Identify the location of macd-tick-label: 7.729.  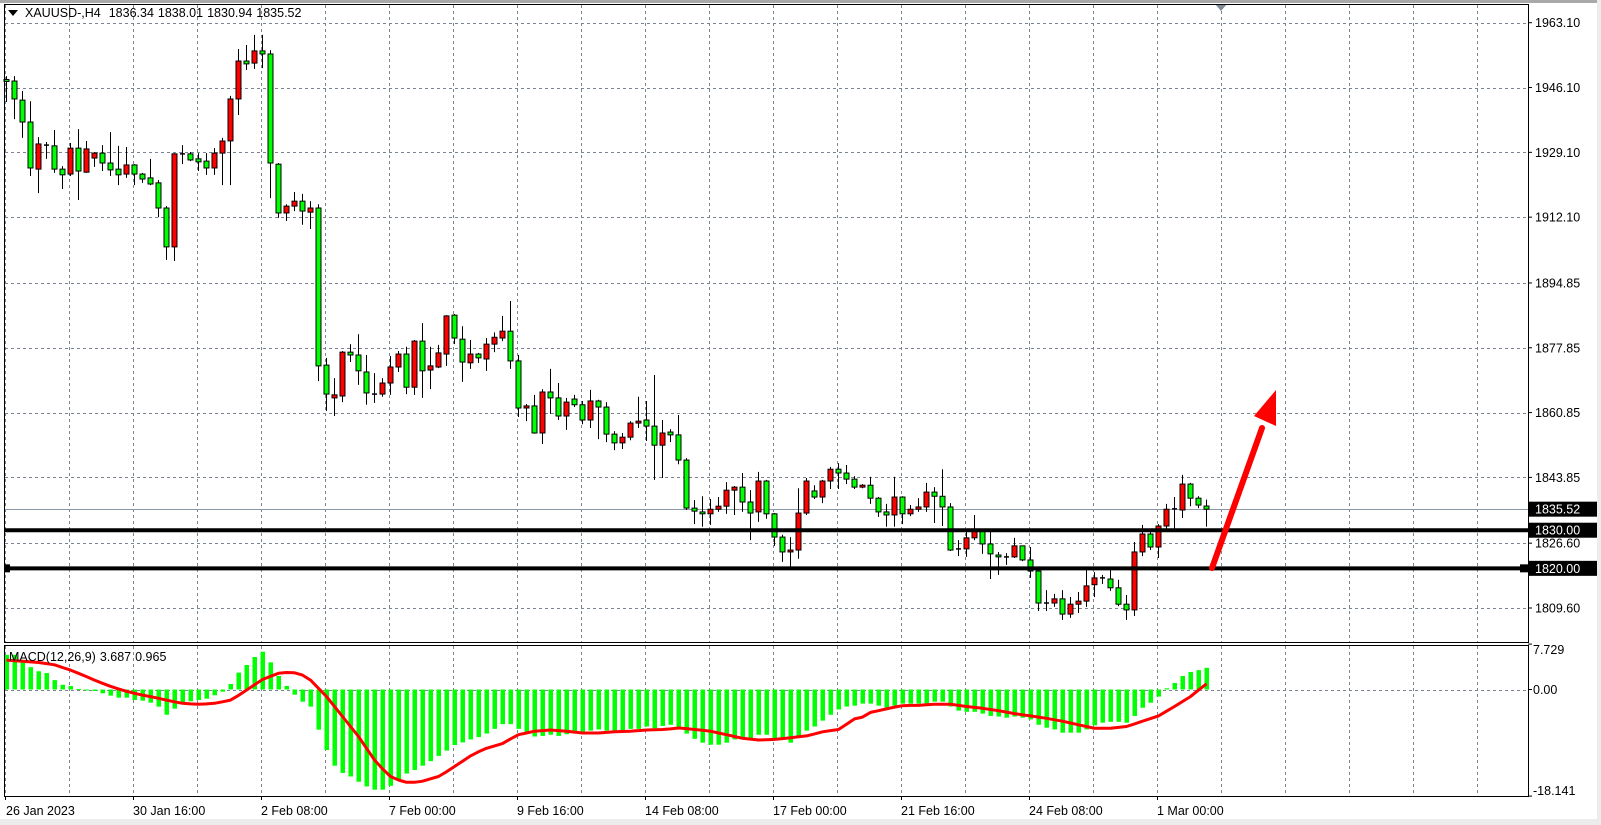
(1548, 650).